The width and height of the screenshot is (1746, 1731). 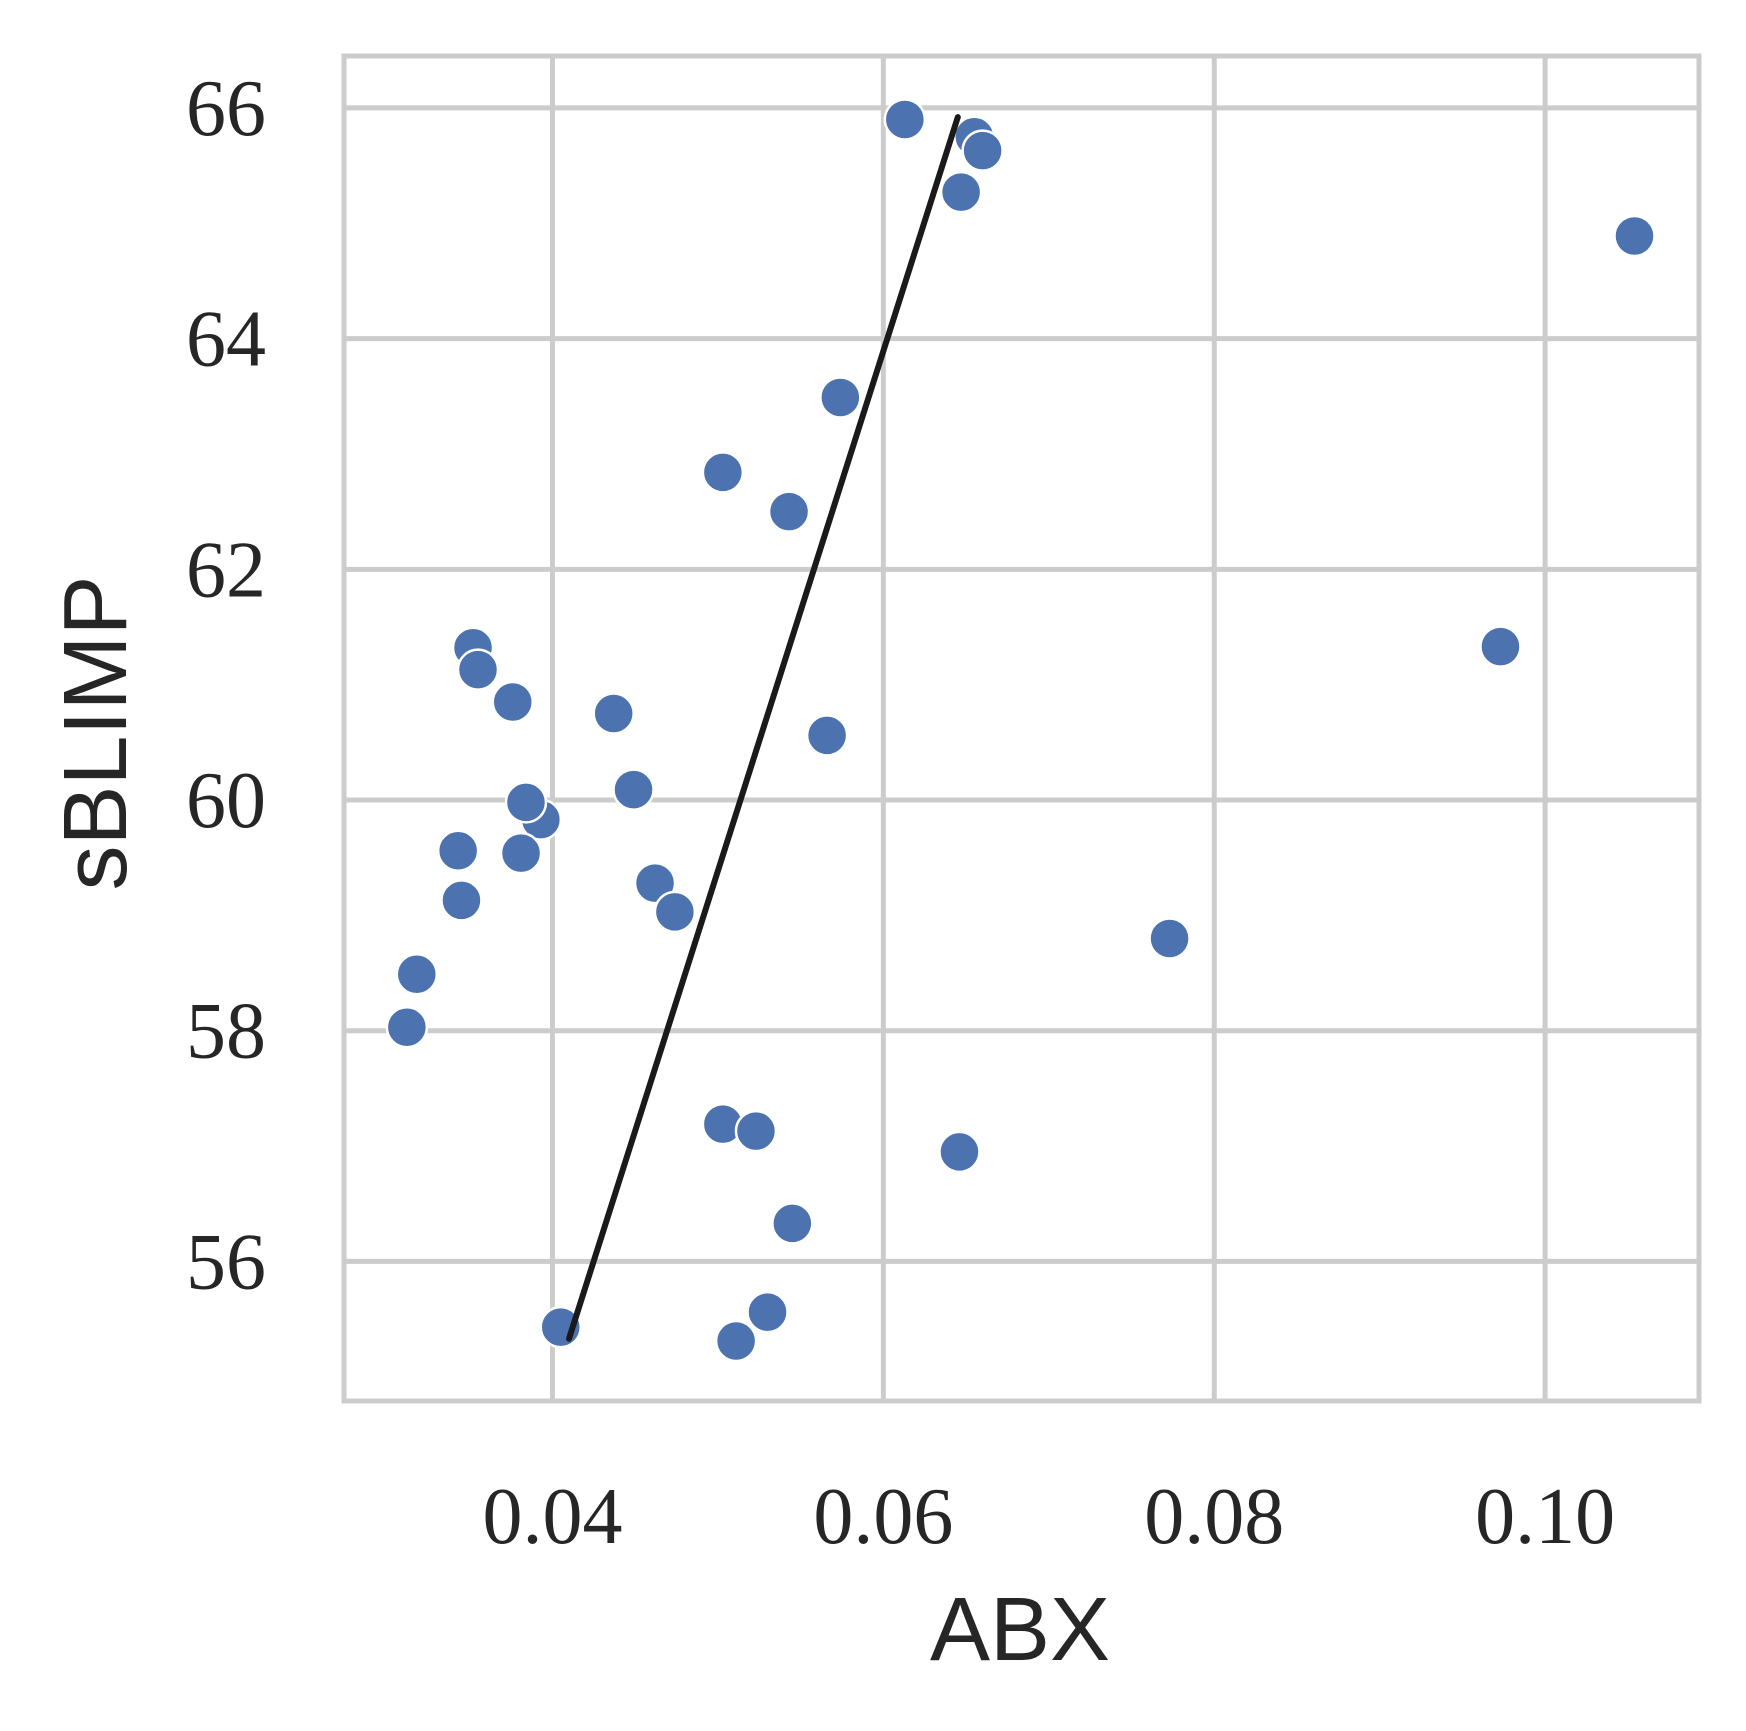 What do you see at coordinates (552, 1517) in the screenshot?
I see `x-tick-label: 0.04` at bounding box center [552, 1517].